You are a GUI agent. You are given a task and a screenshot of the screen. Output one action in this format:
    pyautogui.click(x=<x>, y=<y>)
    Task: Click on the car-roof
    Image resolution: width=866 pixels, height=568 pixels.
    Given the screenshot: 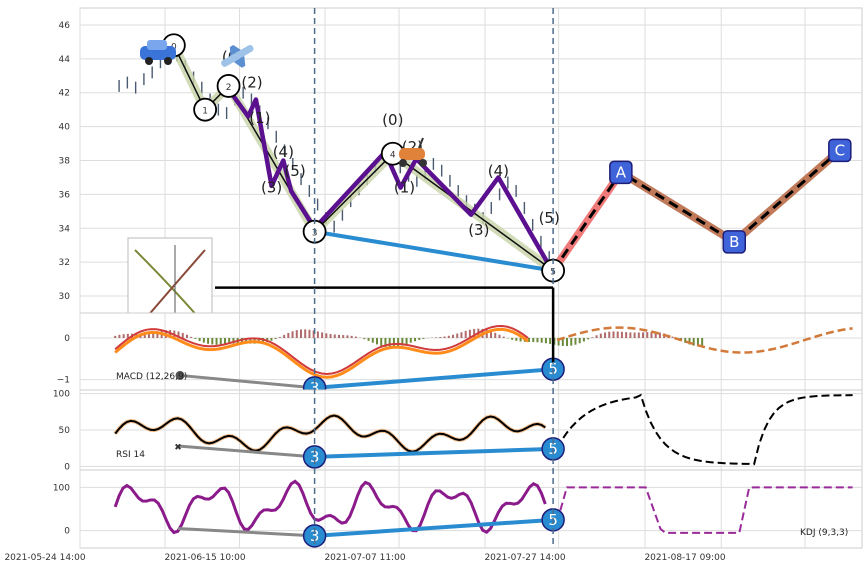 What is the action you would take?
    pyautogui.click(x=157, y=45)
    